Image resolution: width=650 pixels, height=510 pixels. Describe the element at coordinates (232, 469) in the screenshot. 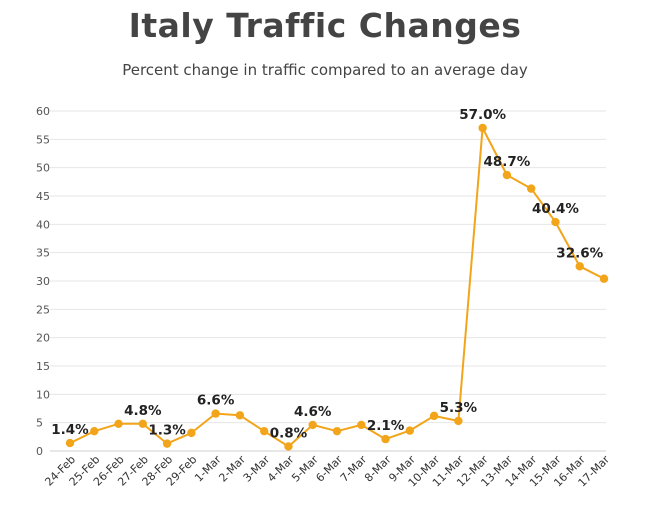

I see `x-tick-label: 2-Mar` at that location.